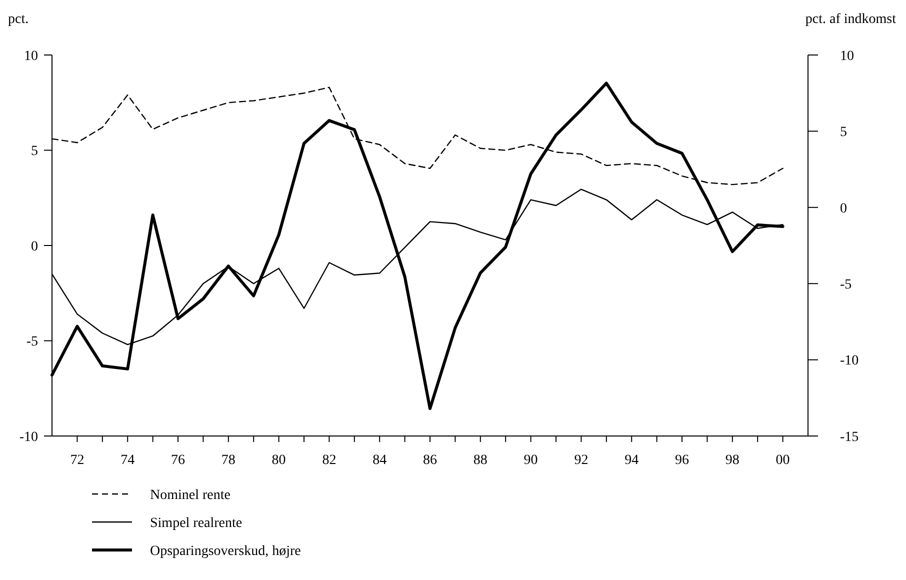 This screenshot has width=906, height=580. I want to click on x-tick-label: 72, so click(77, 460).